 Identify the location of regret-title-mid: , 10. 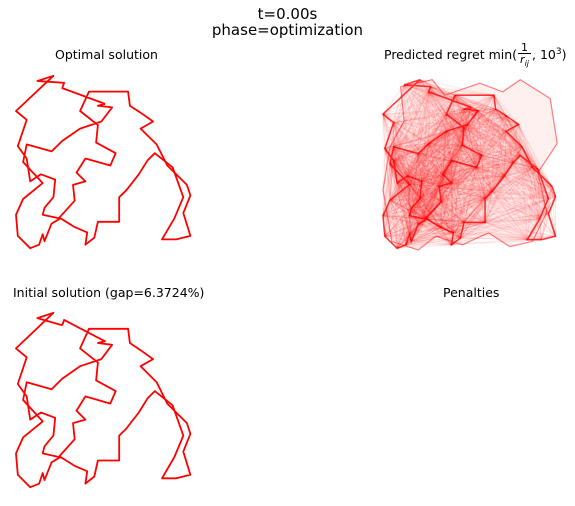
(544, 55).